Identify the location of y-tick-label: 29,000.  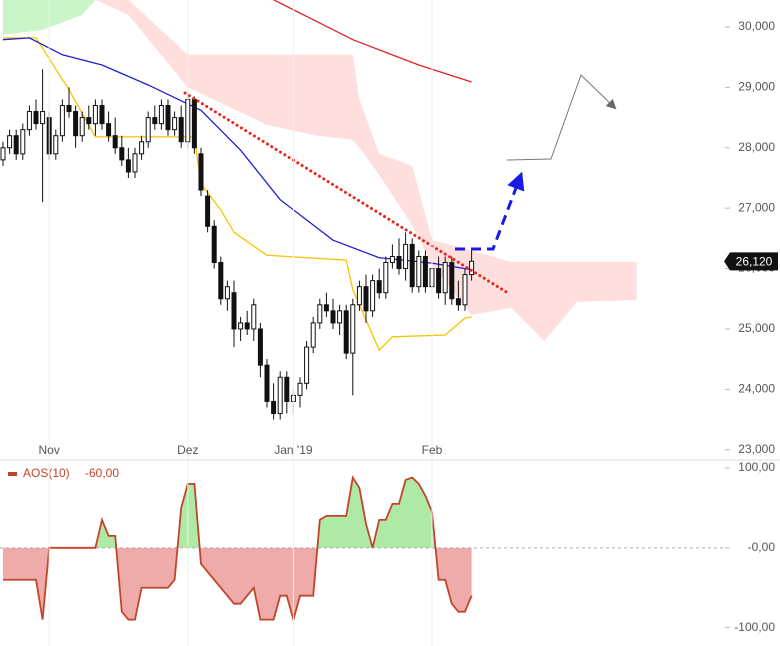
(756, 87).